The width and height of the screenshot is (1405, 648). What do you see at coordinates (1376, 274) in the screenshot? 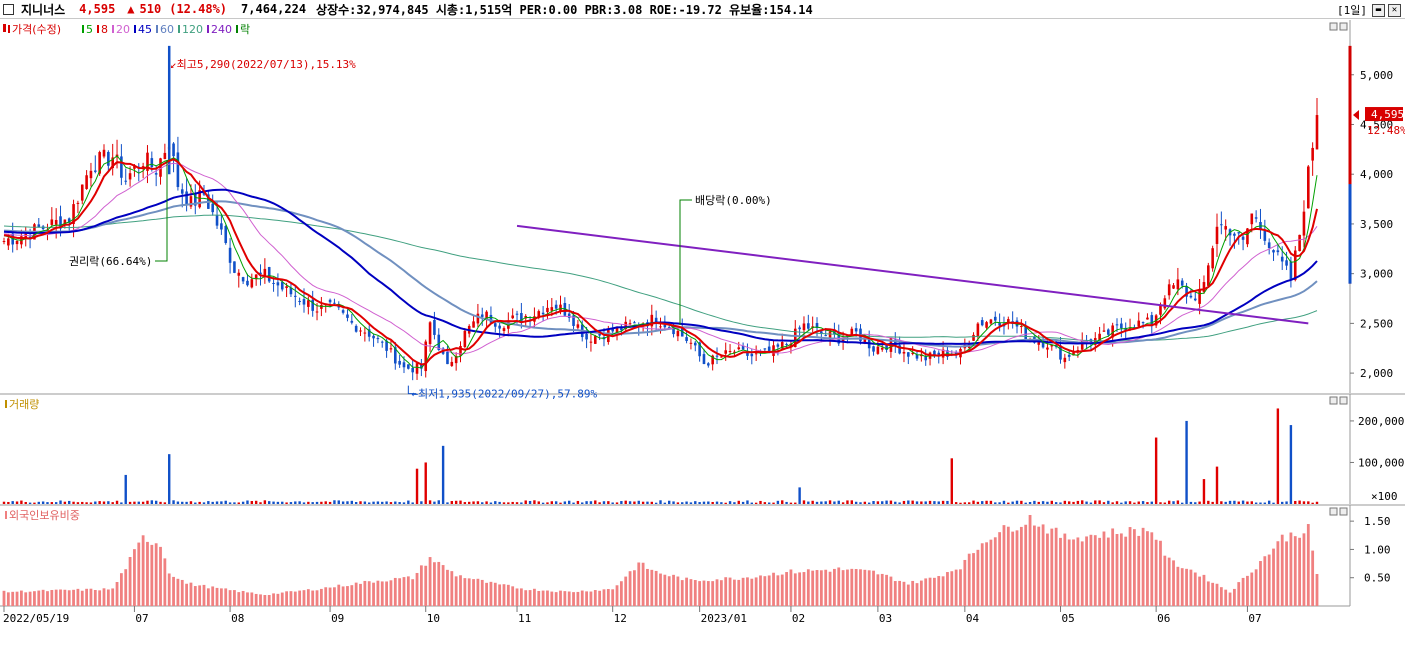
I see `price-tick-label: 3,000` at bounding box center [1376, 274].